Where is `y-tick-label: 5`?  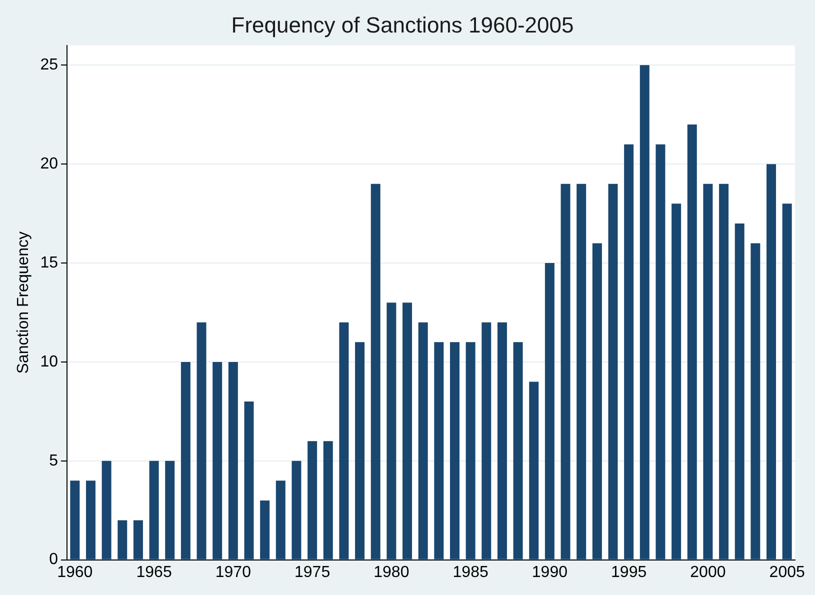
y-tick-label: 5 is located at coordinates (53, 461).